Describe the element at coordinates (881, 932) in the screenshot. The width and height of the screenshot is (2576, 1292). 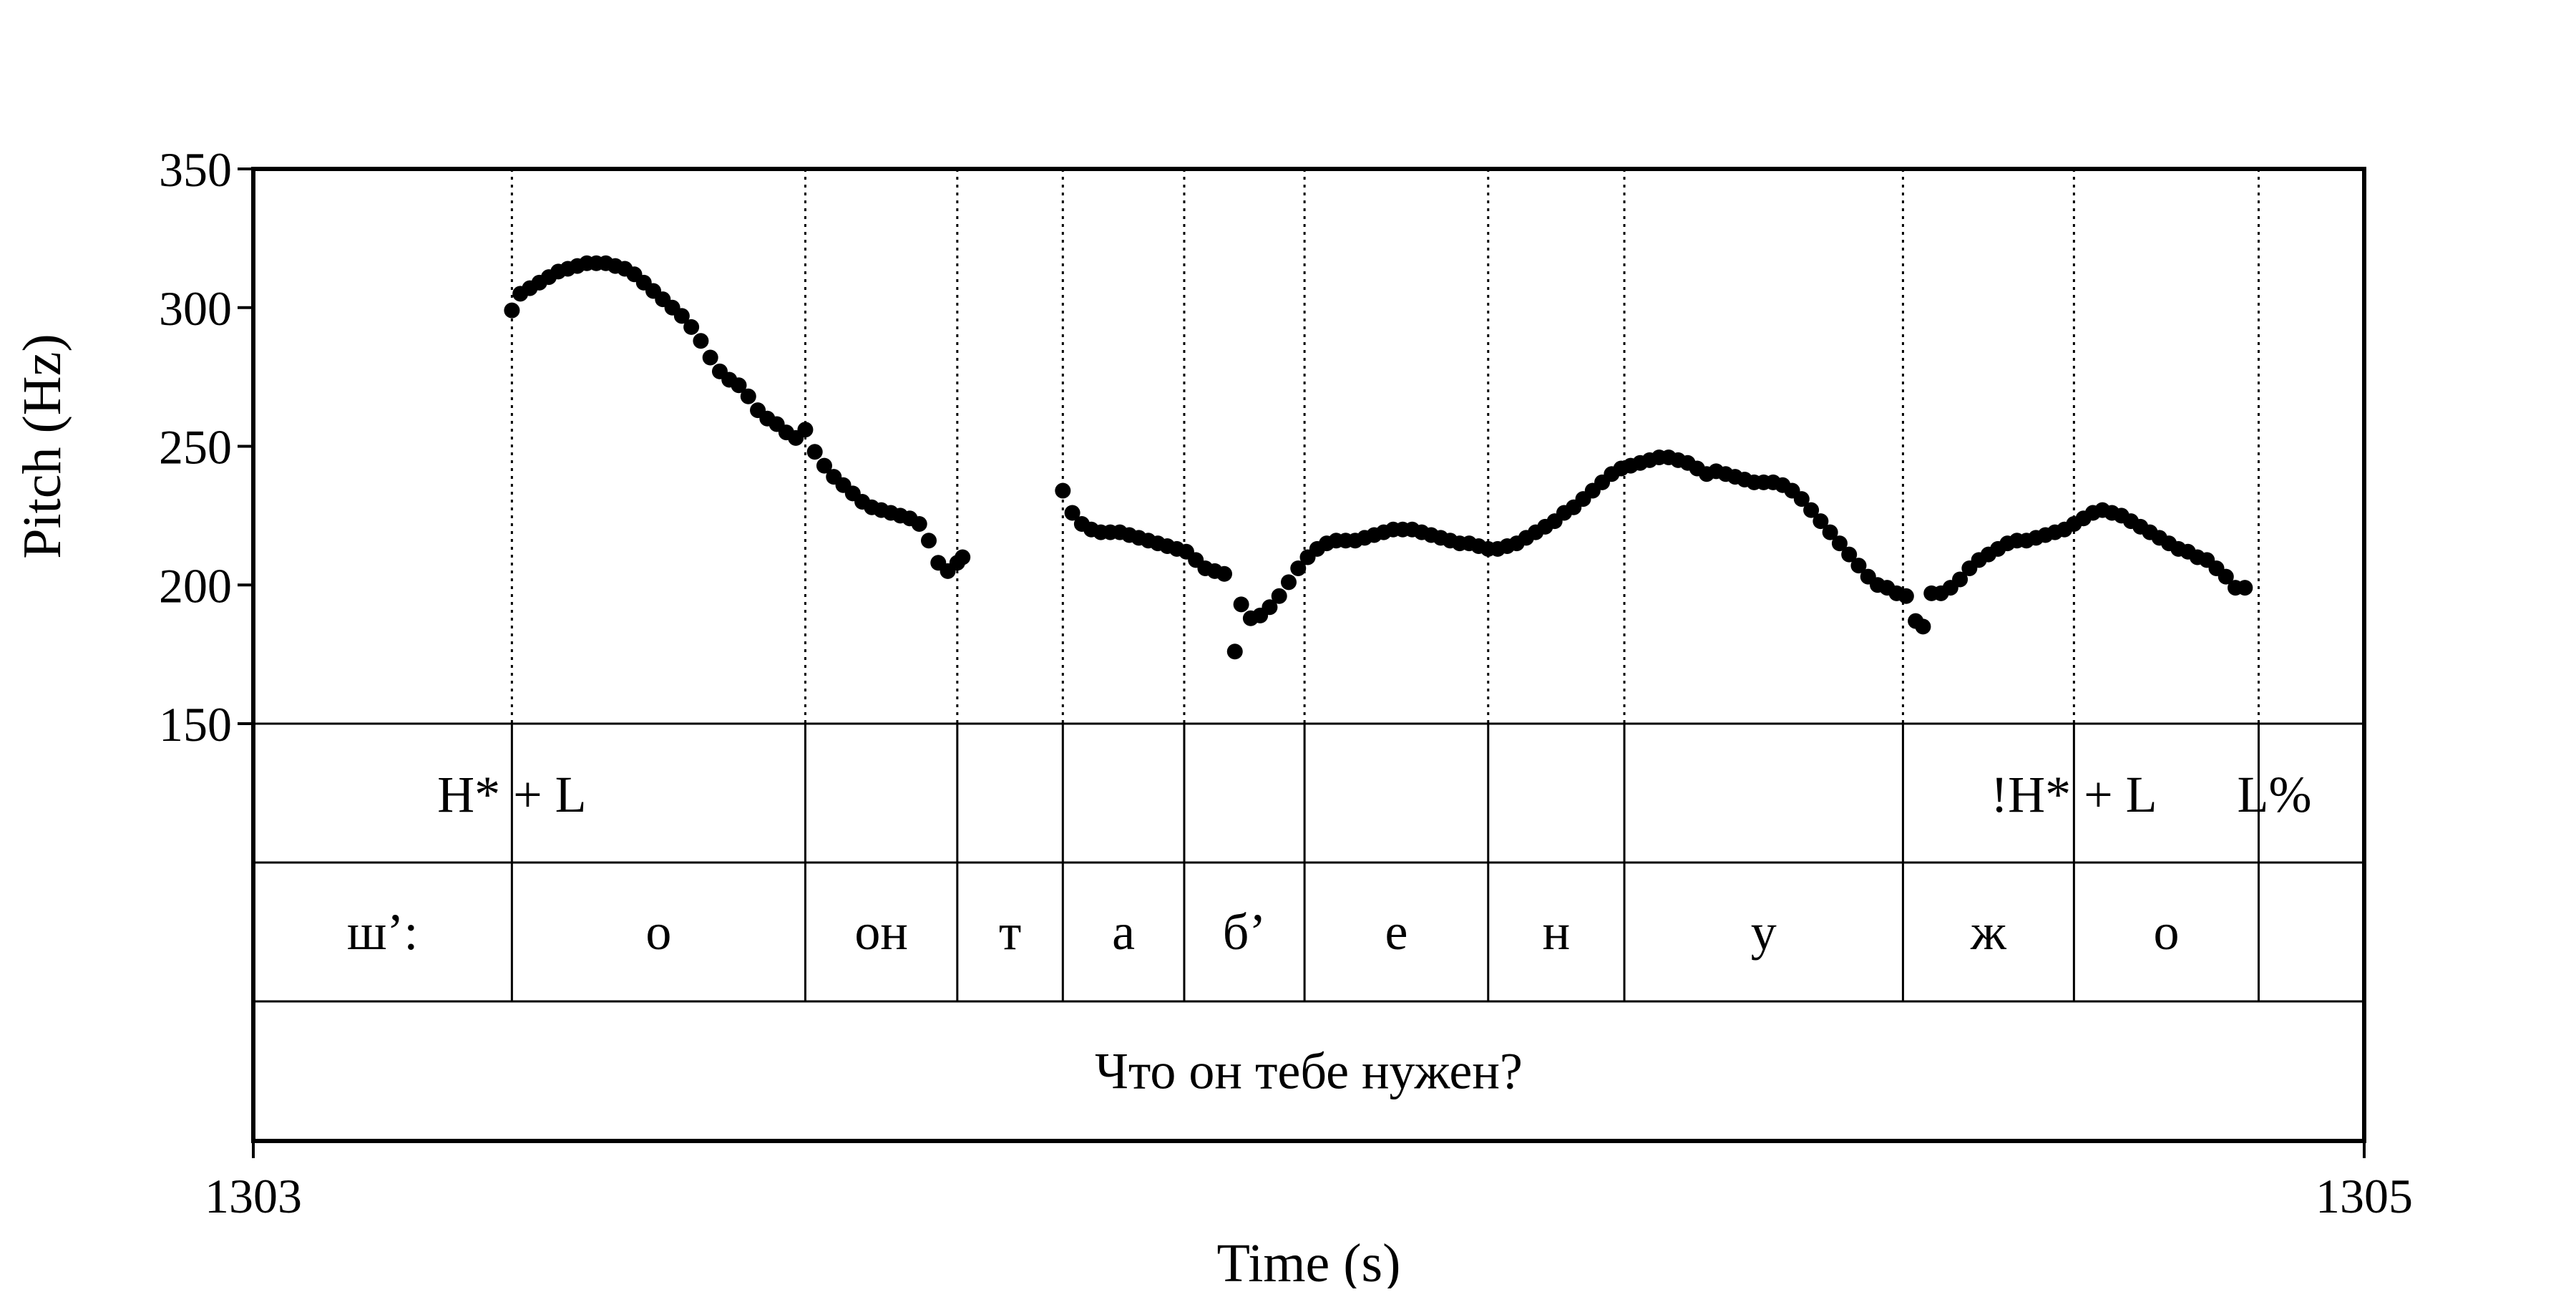
I see `phone-label: он` at that location.